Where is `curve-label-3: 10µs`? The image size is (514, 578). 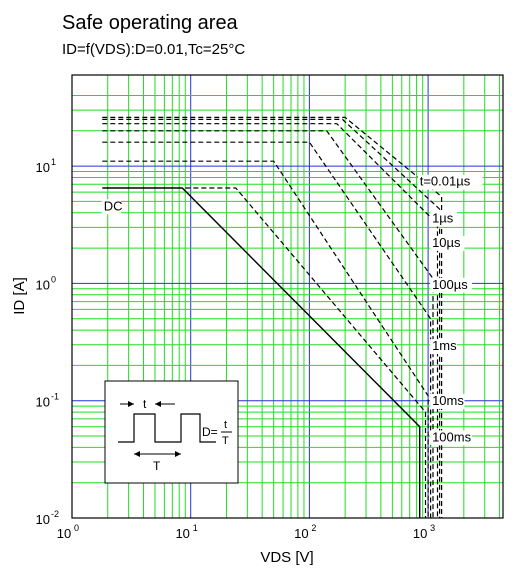 curve-label-3: 10µs is located at coordinates (446, 242).